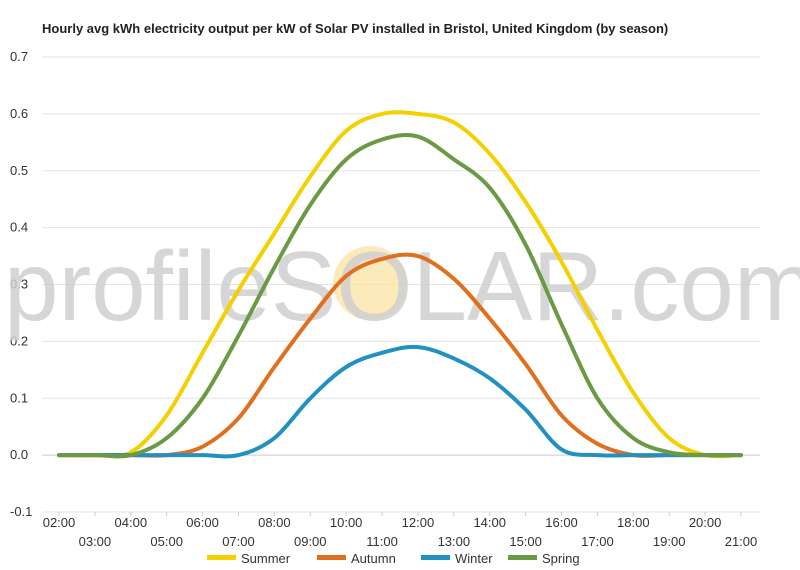  What do you see at coordinates (238, 541) in the screenshot?
I see `x-tick-label: 07:00` at bounding box center [238, 541].